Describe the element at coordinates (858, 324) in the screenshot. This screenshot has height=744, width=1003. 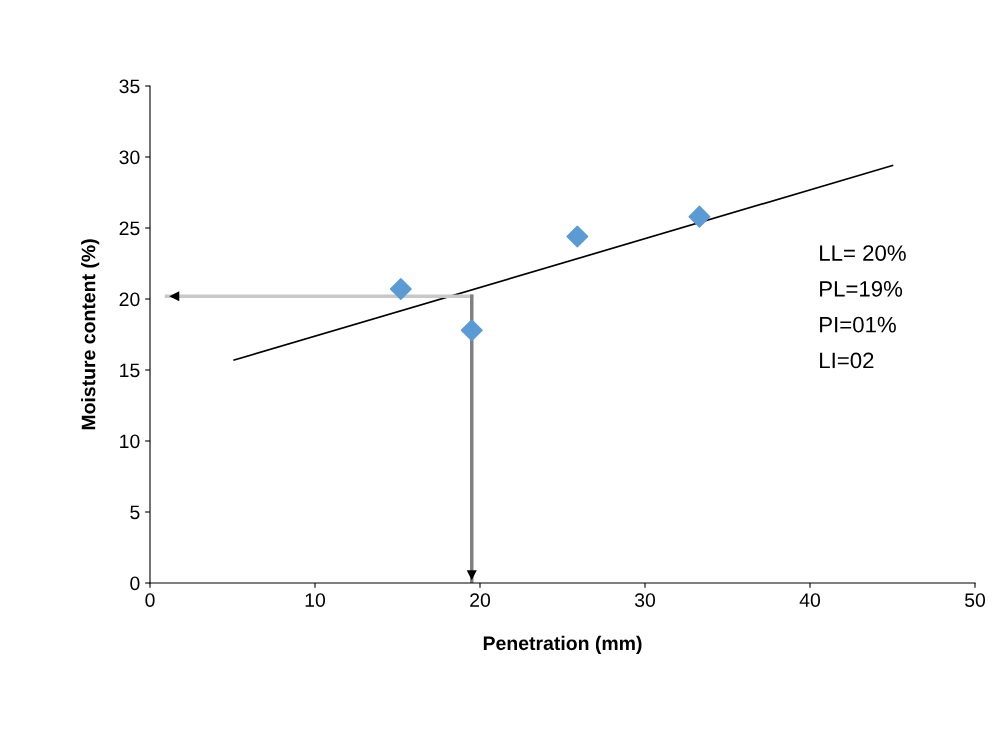
I see `annotation: PI=01%` at that location.